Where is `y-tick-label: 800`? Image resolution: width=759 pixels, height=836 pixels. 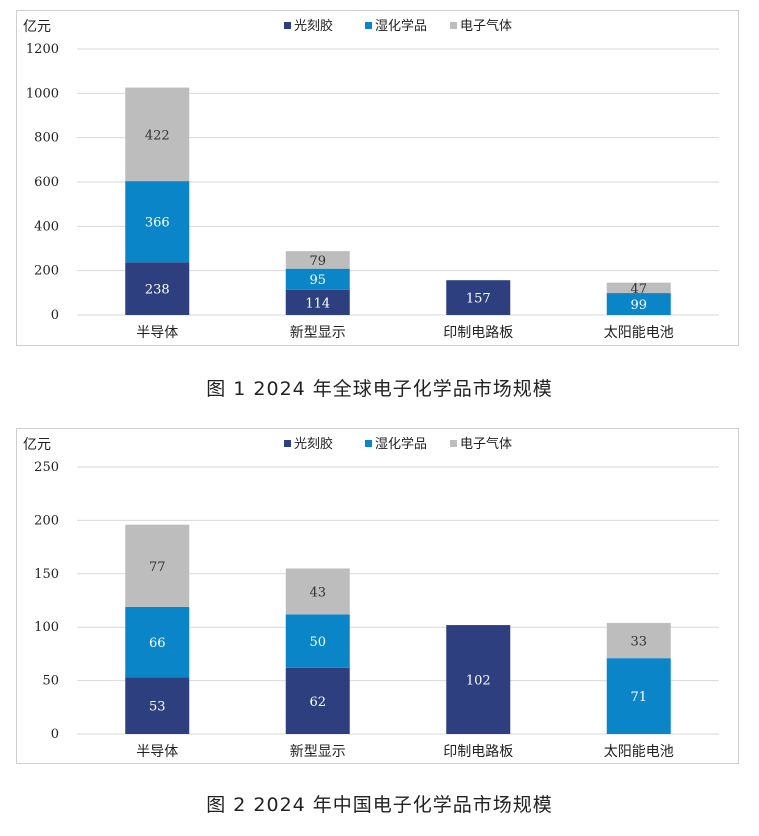
y-tick-label: 800 is located at coordinates (46, 138).